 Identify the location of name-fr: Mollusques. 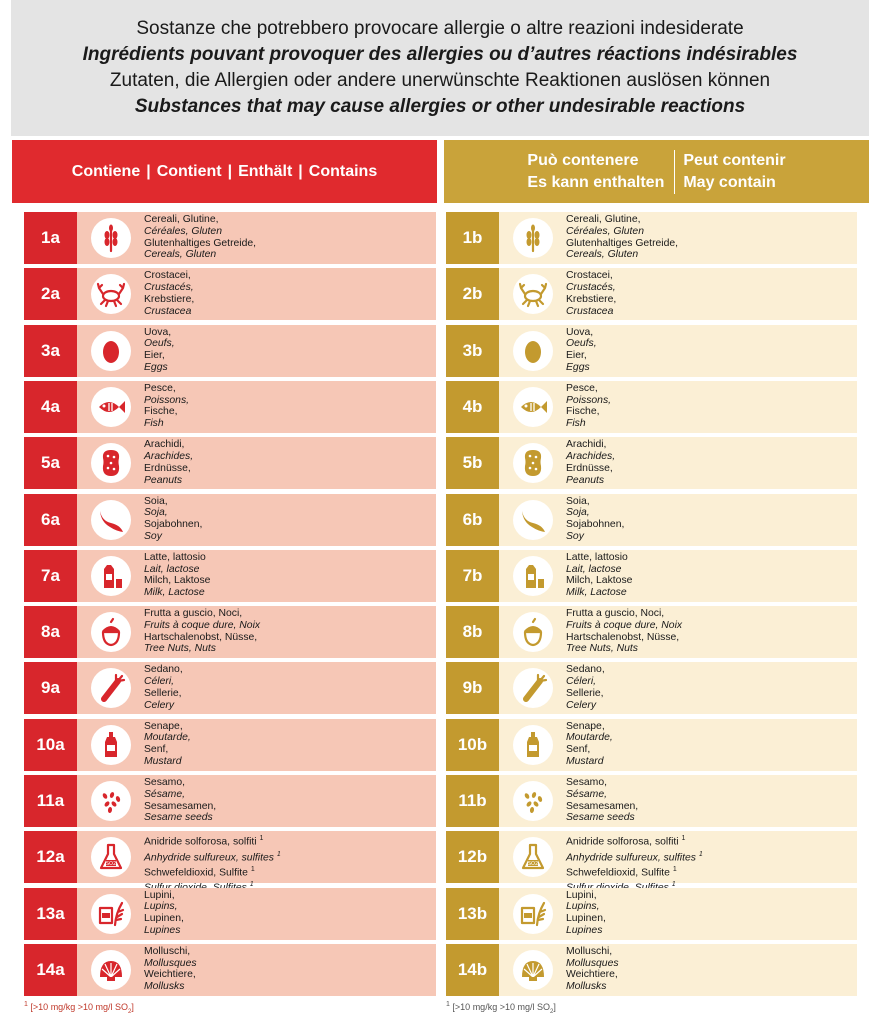
(592, 963).